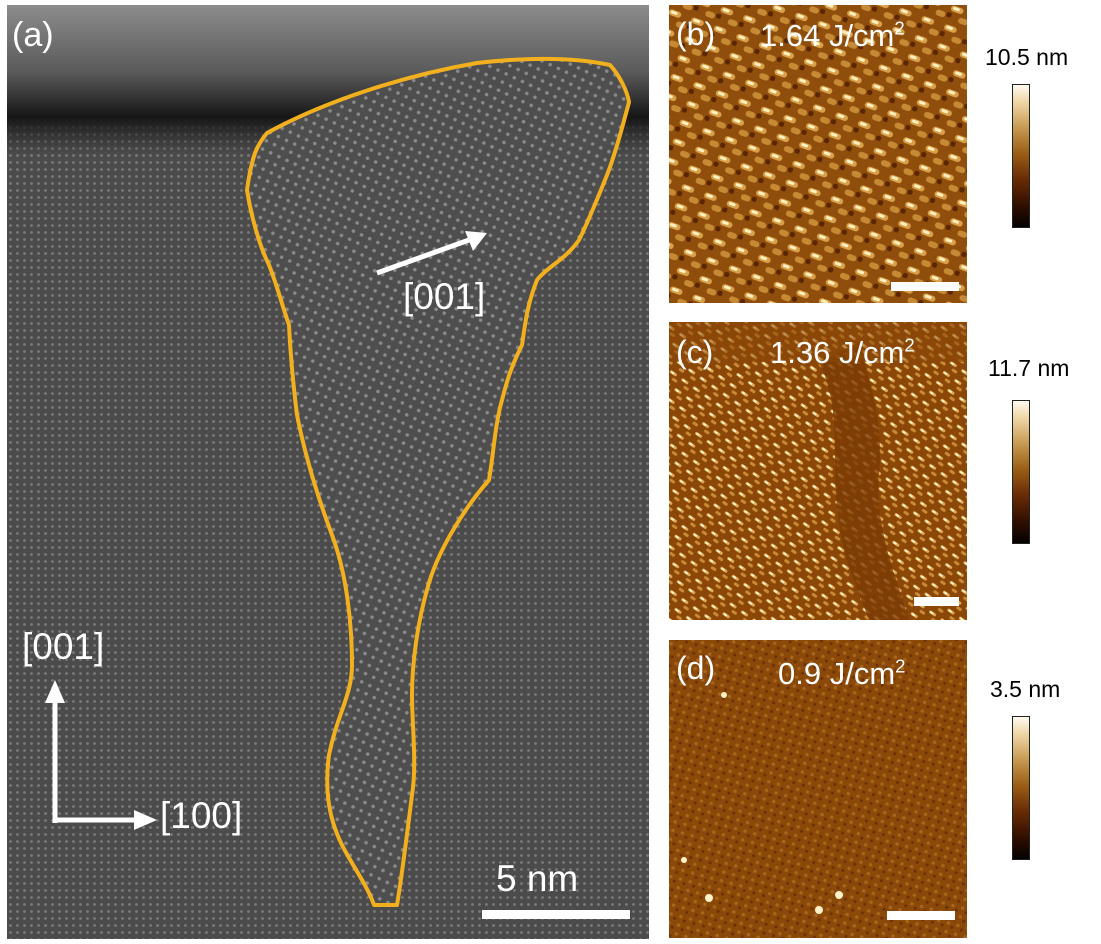 This screenshot has height=944, width=1101. I want to click on fluence-d-value: 0.9 J/cm, so click(837, 673).